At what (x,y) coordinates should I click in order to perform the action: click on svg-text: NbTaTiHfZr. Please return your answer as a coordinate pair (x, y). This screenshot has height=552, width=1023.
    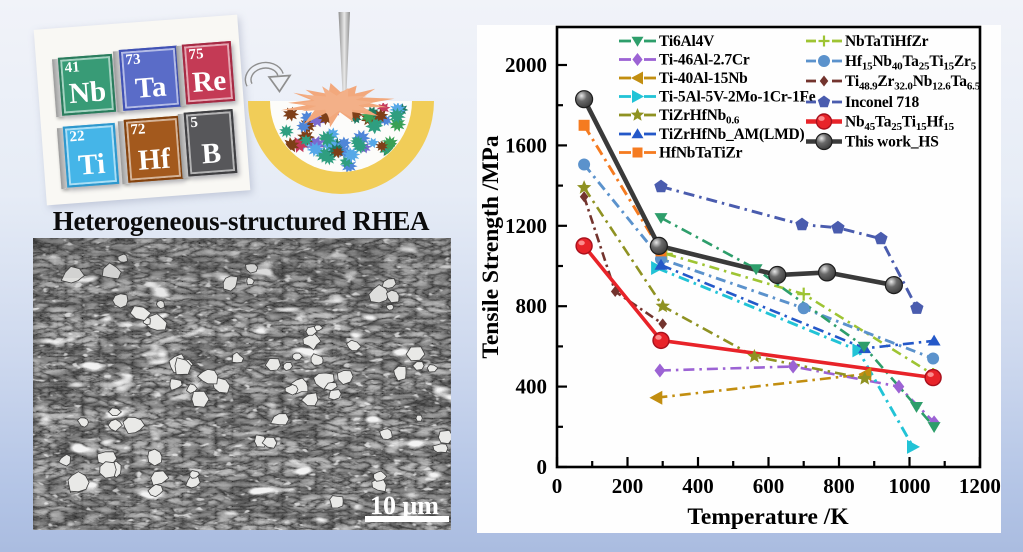
    Looking at the image, I should click on (887, 41).